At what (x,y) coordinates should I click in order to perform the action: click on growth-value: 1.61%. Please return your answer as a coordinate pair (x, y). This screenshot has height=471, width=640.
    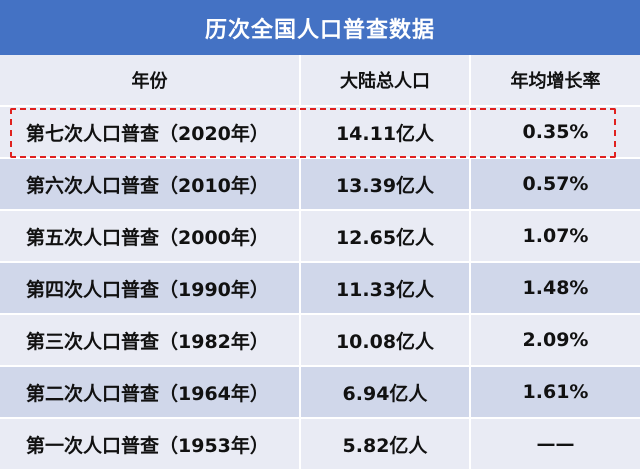
    Looking at the image, I should click on (555, 392).